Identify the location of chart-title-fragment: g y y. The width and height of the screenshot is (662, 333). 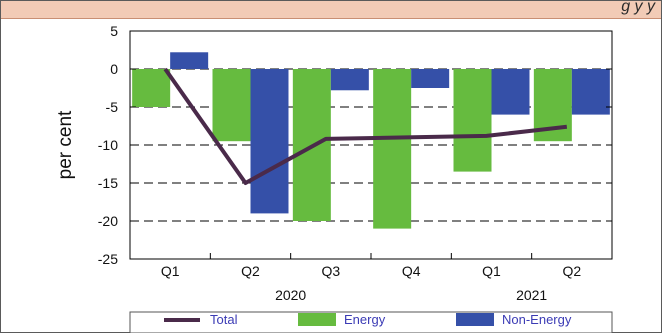
(638, 8).